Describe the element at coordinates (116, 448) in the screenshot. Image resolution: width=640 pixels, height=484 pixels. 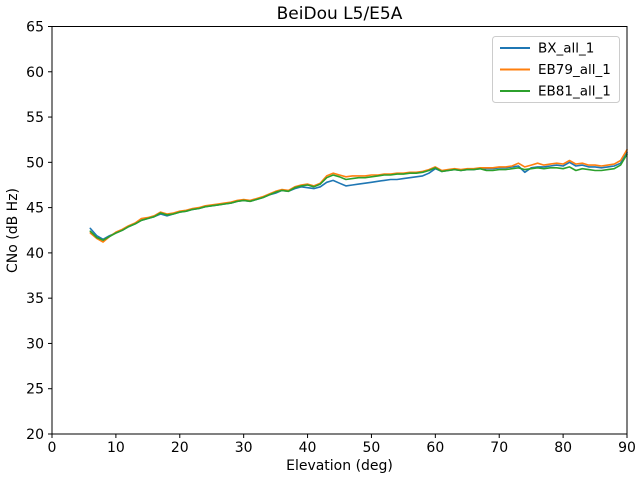
I see `x-tick-label: 10` at that location.